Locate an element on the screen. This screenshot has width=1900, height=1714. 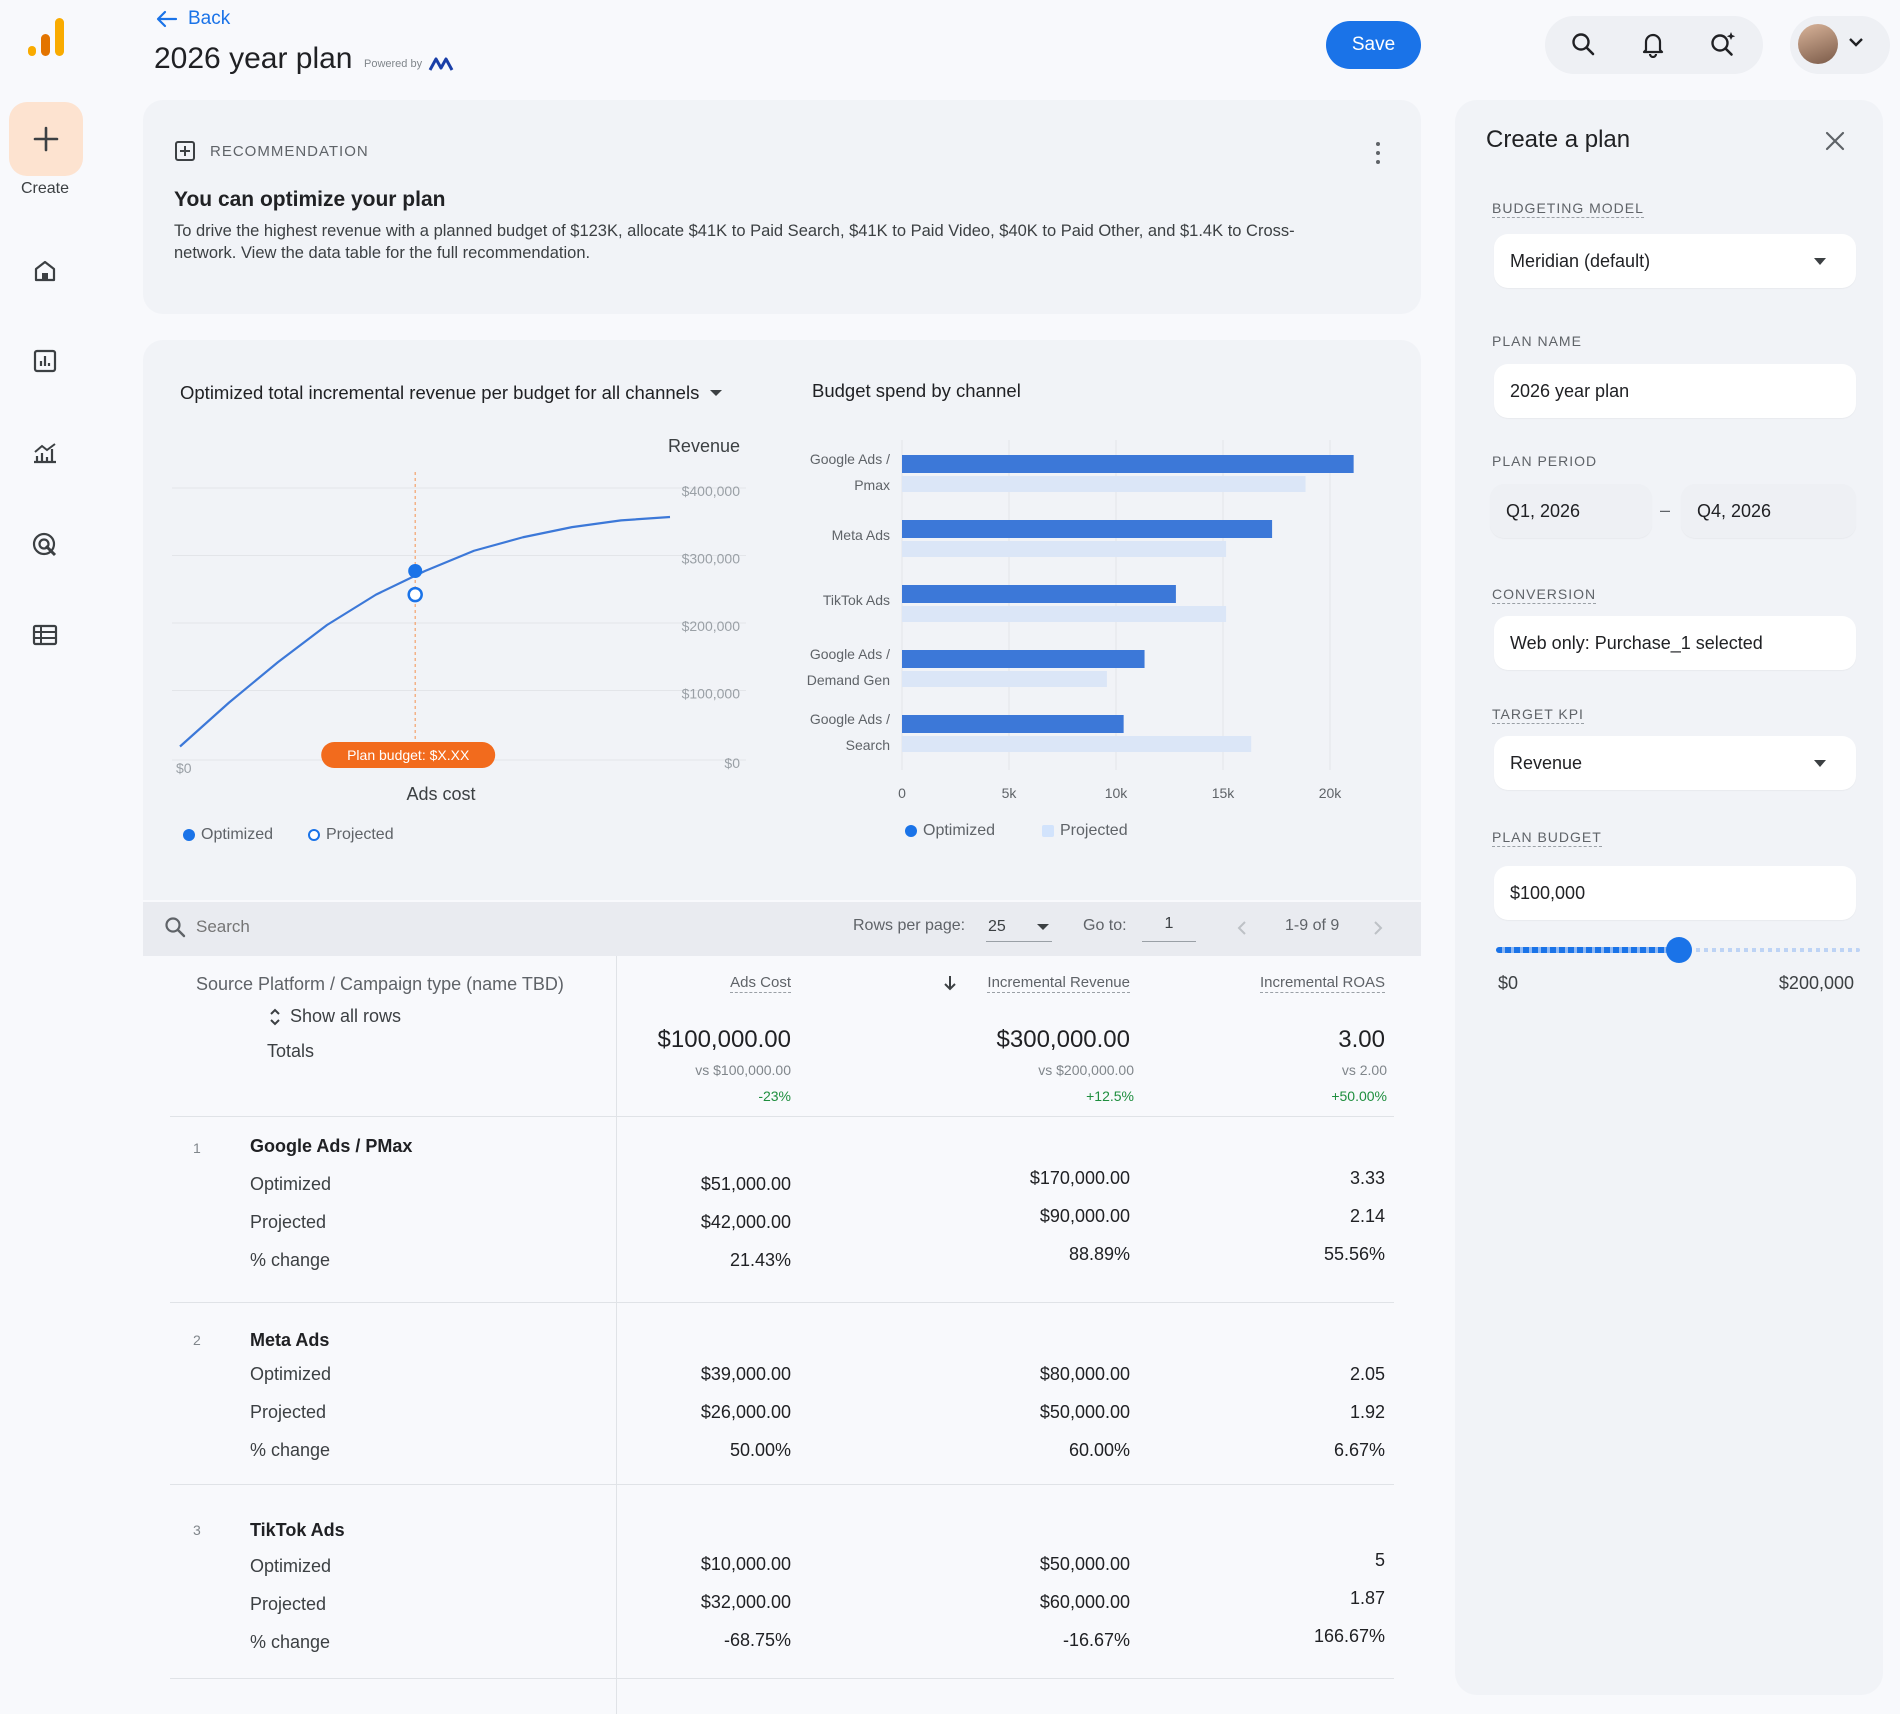
save-button: Save is located at coordinates (1373, 45).